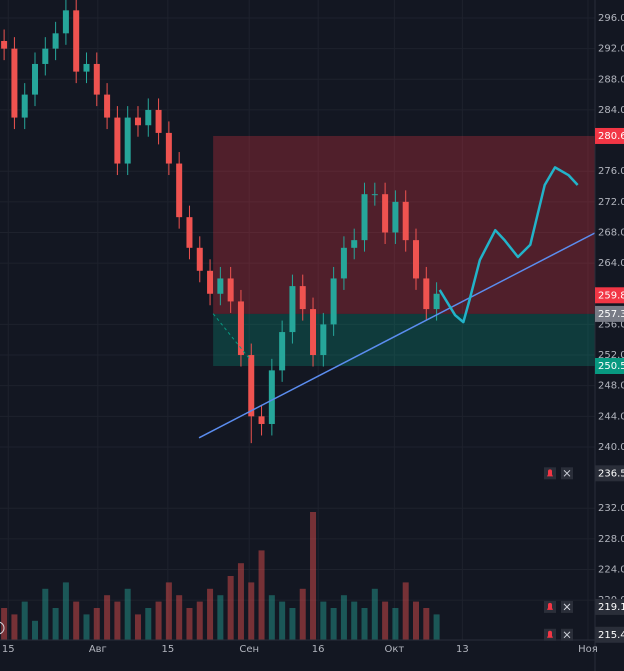  Describe the element at coordinates (611, 324) in the screenshot. I see `y-tick-label: 256.00` at that location.